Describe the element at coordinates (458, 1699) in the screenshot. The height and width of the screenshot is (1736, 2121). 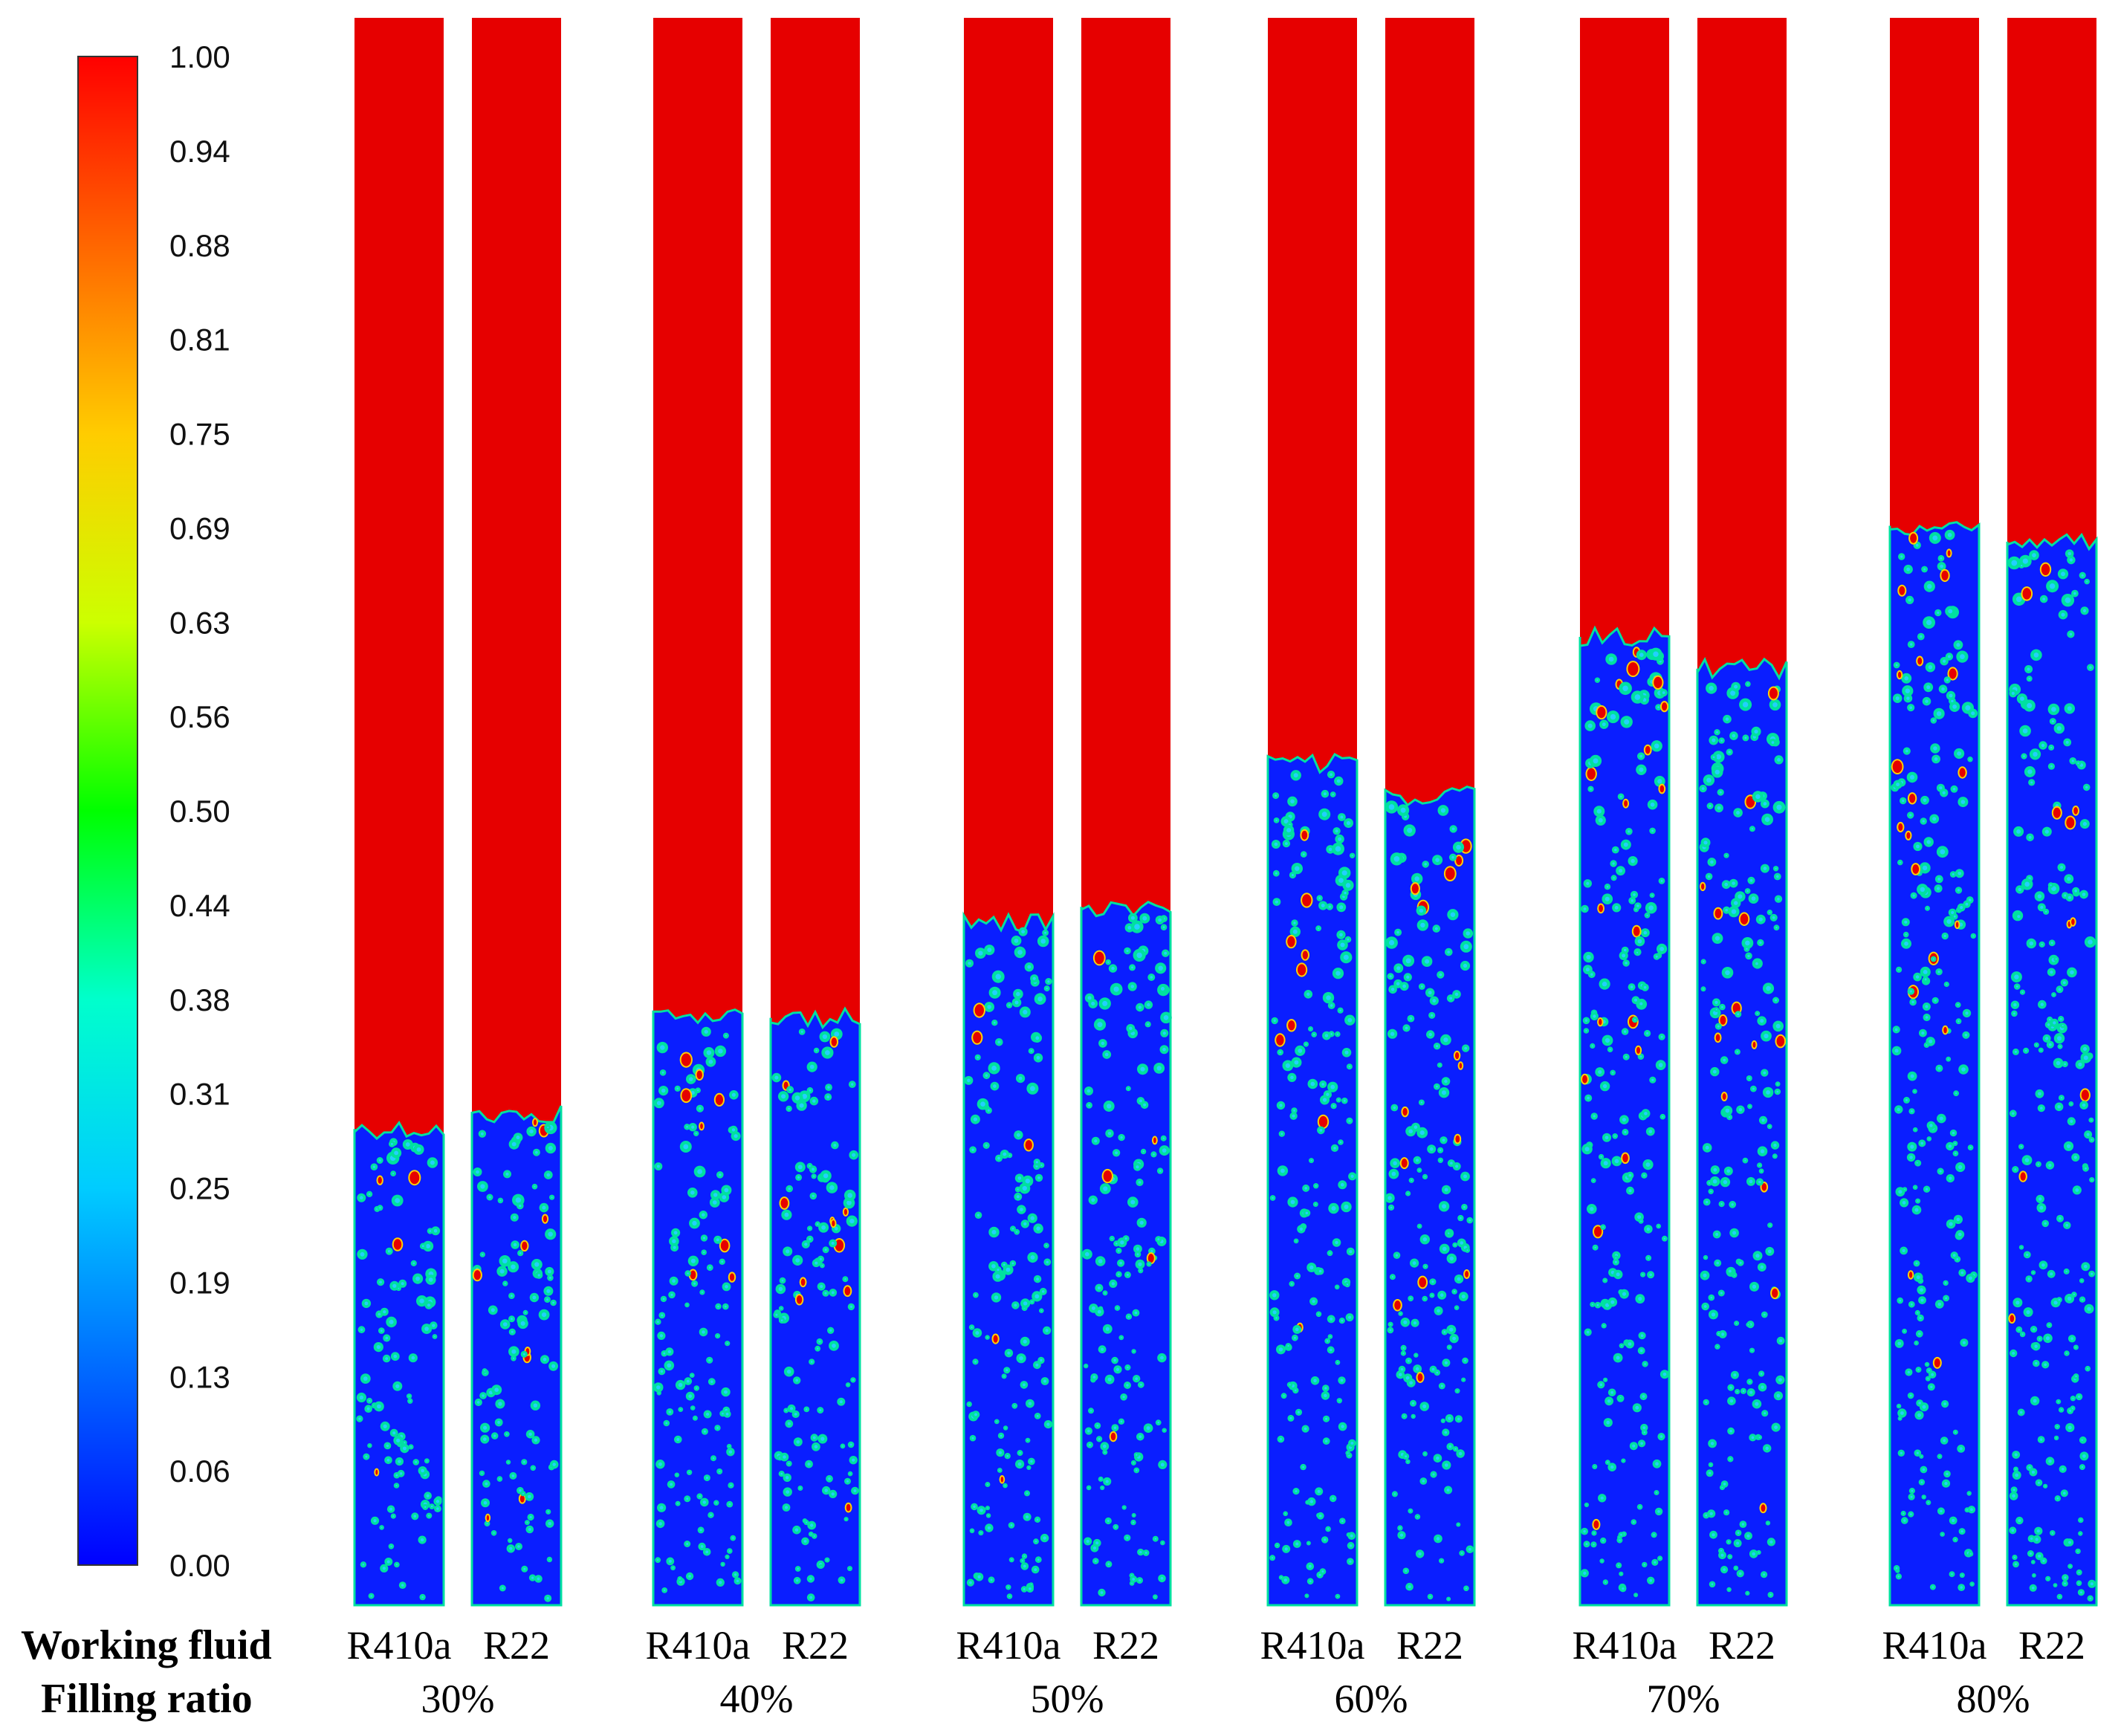
I see `ratio-label: 30%` at that location.